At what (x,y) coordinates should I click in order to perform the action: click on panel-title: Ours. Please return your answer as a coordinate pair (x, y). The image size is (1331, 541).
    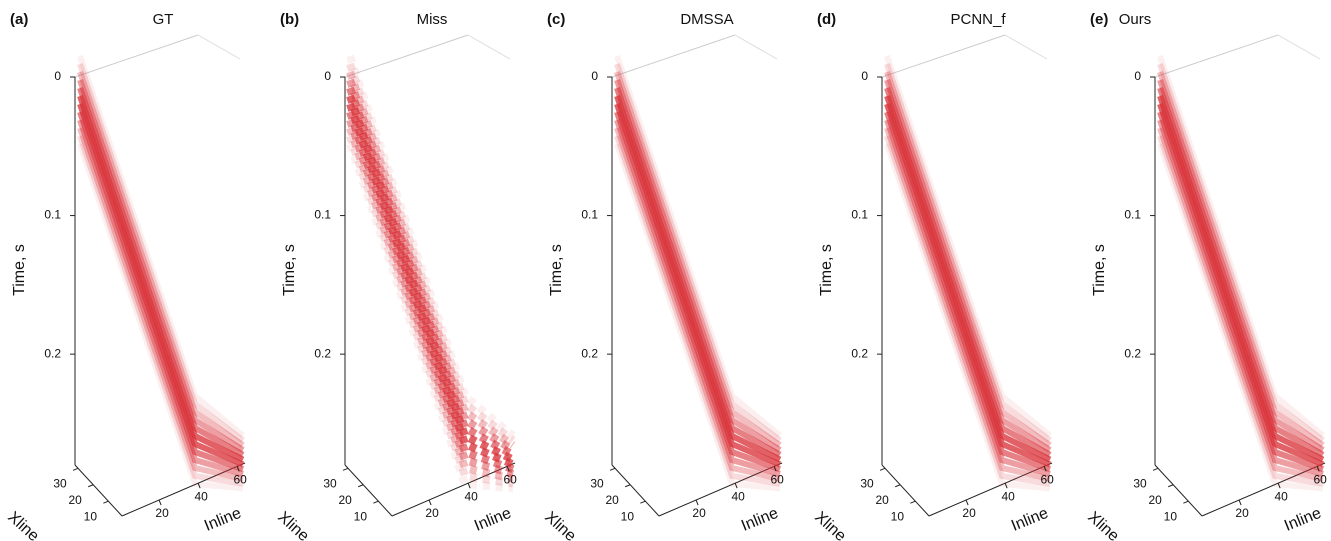
    Looking at the image, I should click on (1135, 19).